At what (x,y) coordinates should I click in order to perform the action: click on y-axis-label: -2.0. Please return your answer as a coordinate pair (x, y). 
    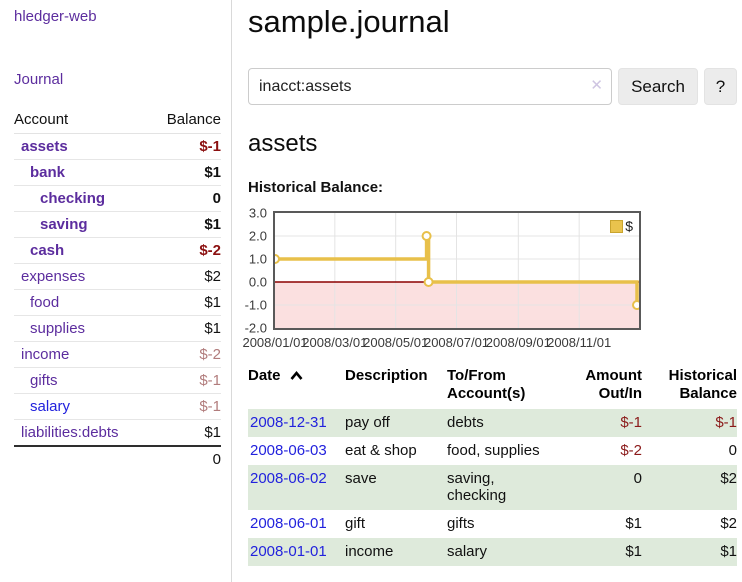
    Looking at the image, I should click on (255, 328).